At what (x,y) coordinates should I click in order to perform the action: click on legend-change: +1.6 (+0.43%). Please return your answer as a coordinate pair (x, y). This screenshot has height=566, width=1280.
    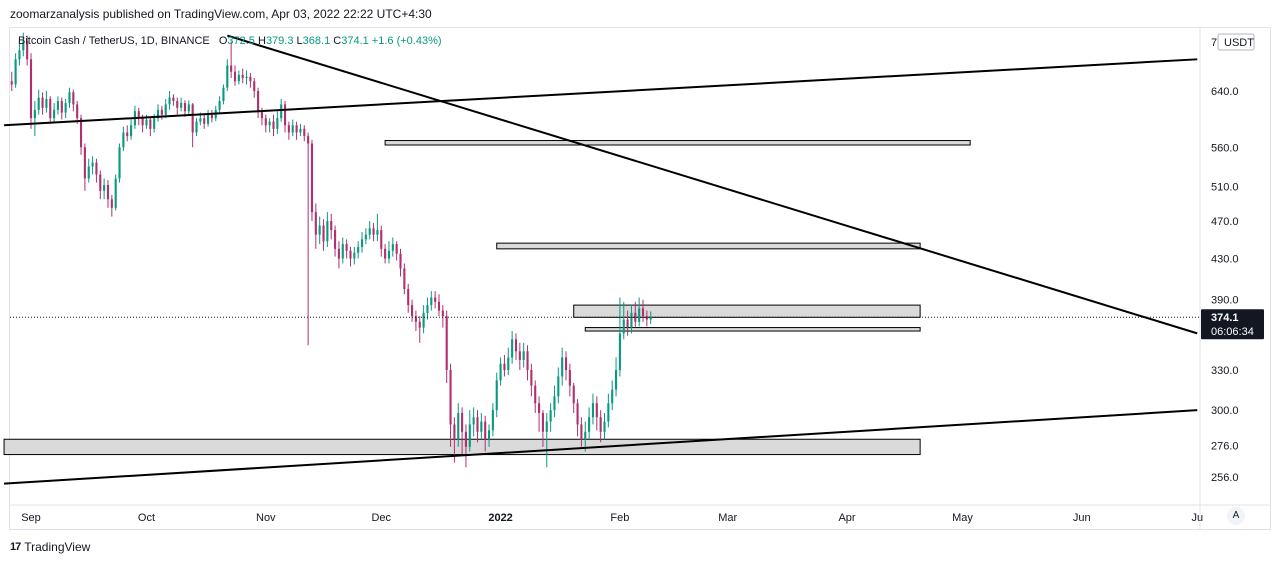
    Looking at the image, I should click on (406, 41).